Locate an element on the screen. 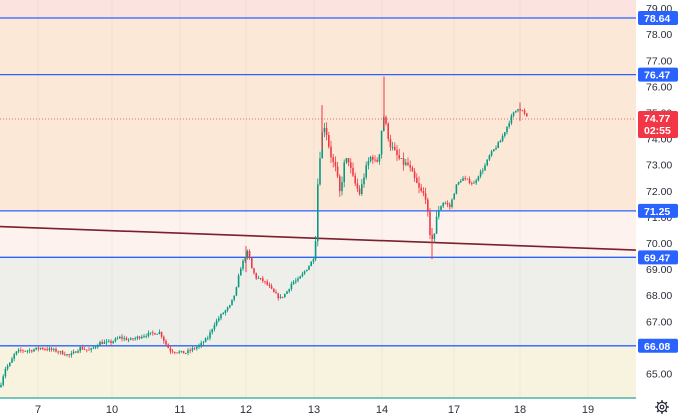 This screenshot has height=419, width=680. price-axis-bg is located at coordinates (658, 199).